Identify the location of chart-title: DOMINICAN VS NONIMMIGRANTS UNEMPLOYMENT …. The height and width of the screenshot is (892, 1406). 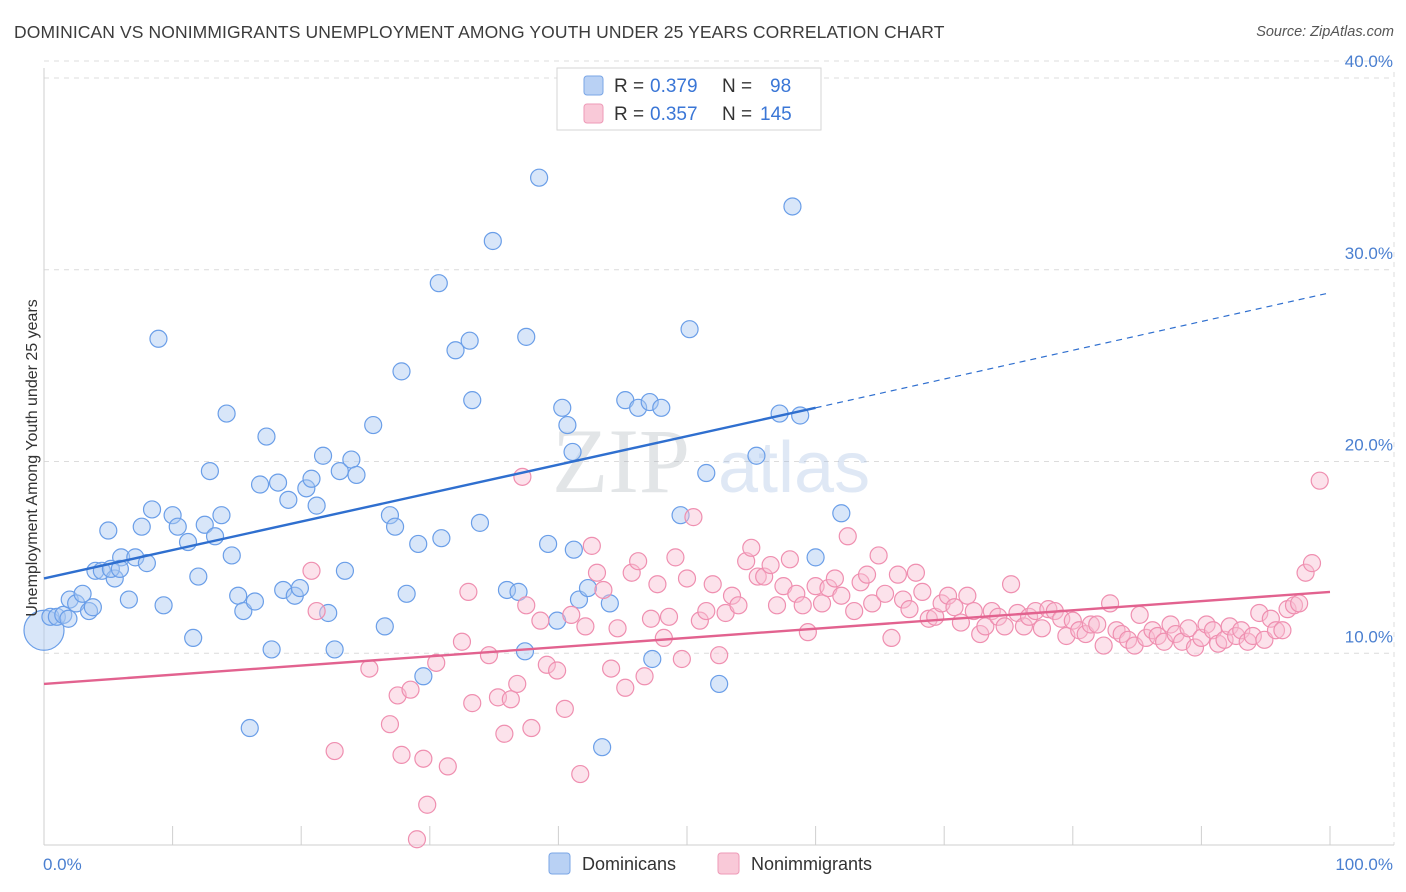
(479, 32).